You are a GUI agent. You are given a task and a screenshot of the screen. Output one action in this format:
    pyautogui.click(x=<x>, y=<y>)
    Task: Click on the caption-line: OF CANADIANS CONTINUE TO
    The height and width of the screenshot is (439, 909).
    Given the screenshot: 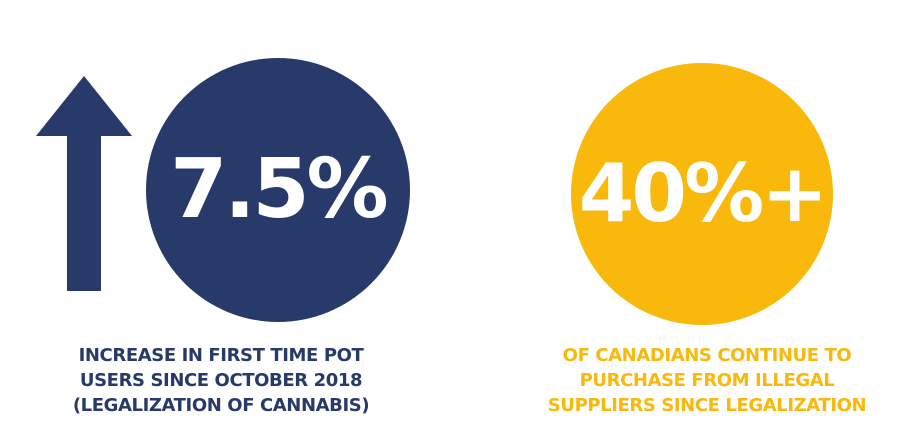 What is the action you would take?
    pyautogui.click(x=707, y=355)
    